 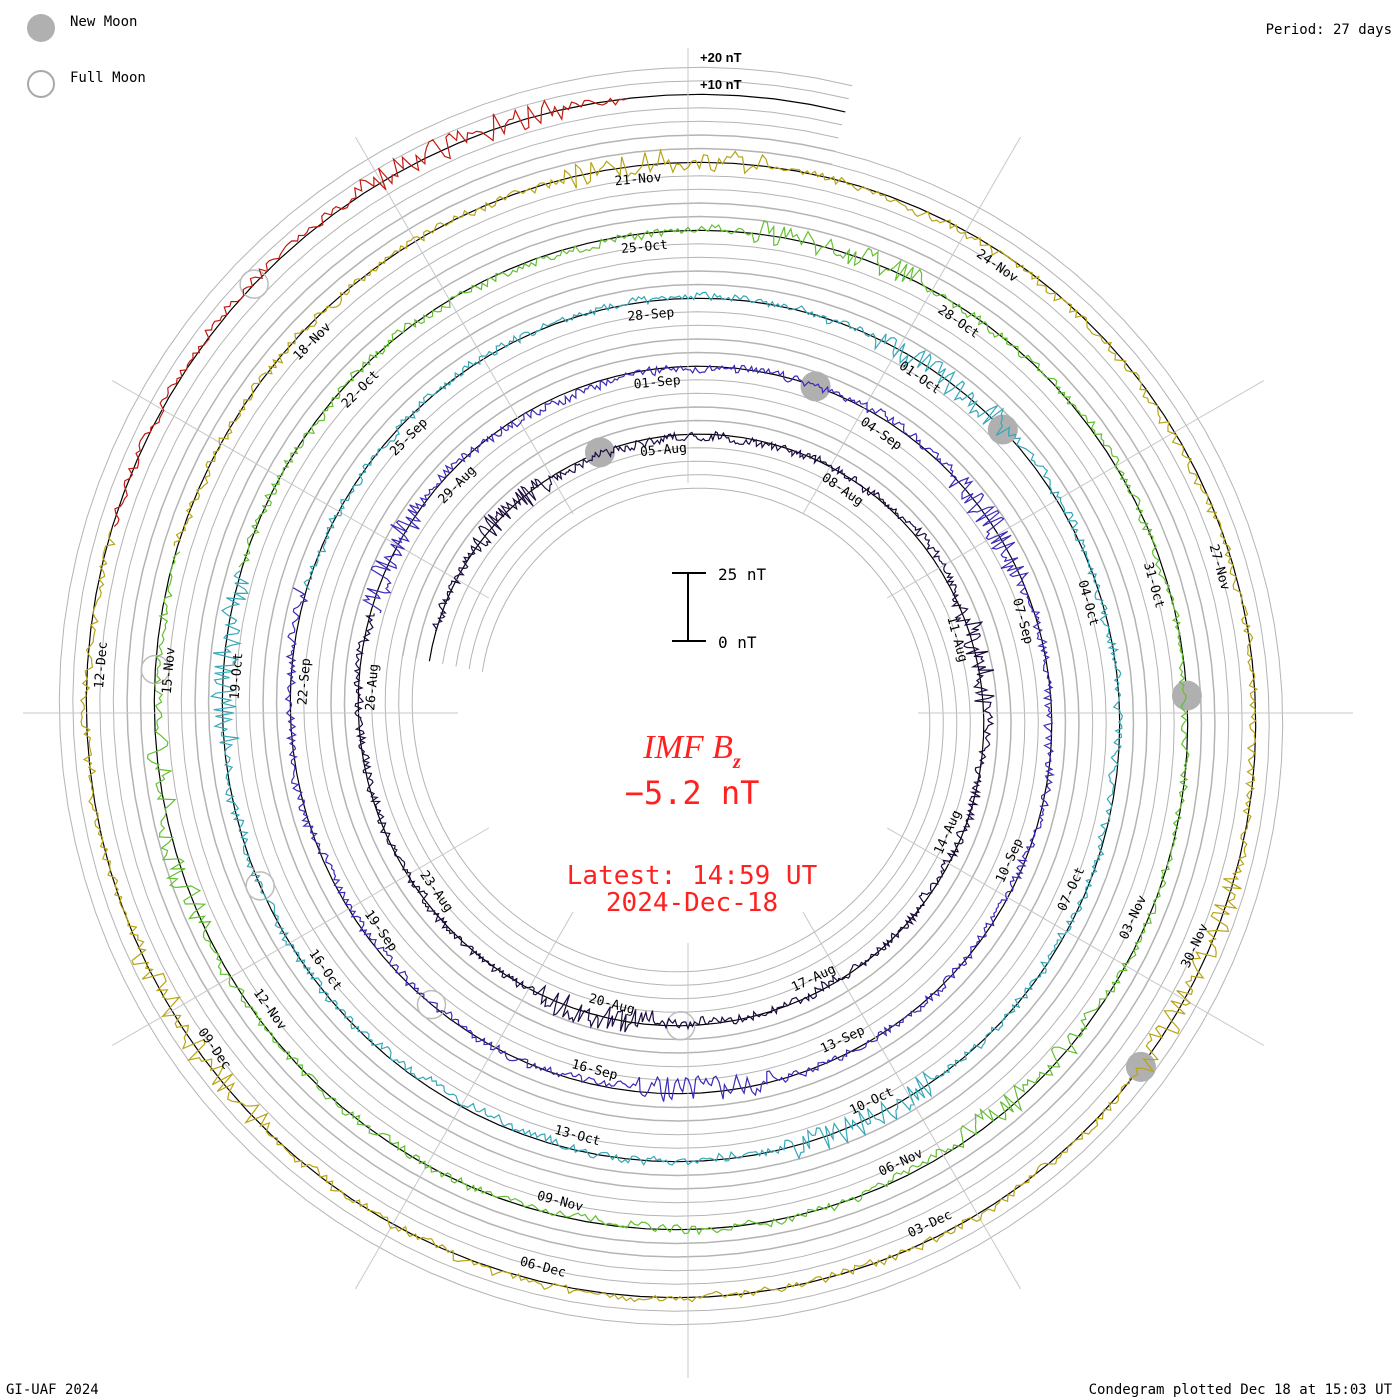 What do you see at coordinates (1240, 1390) in the screenshot?
I see `plotted-timestamp: Condegram plotted Dec 18 at 15:03 UT` at bounding box center [1240, 1390].